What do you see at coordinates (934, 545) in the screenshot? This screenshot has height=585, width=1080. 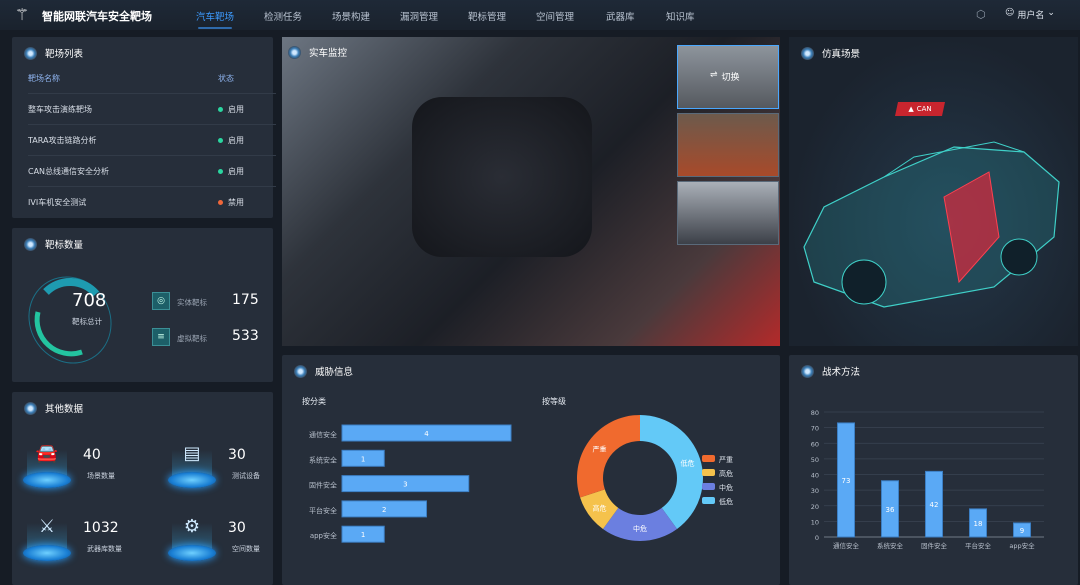 I see `x-tick-label: 固件安全` at bounding box center [934, 545].